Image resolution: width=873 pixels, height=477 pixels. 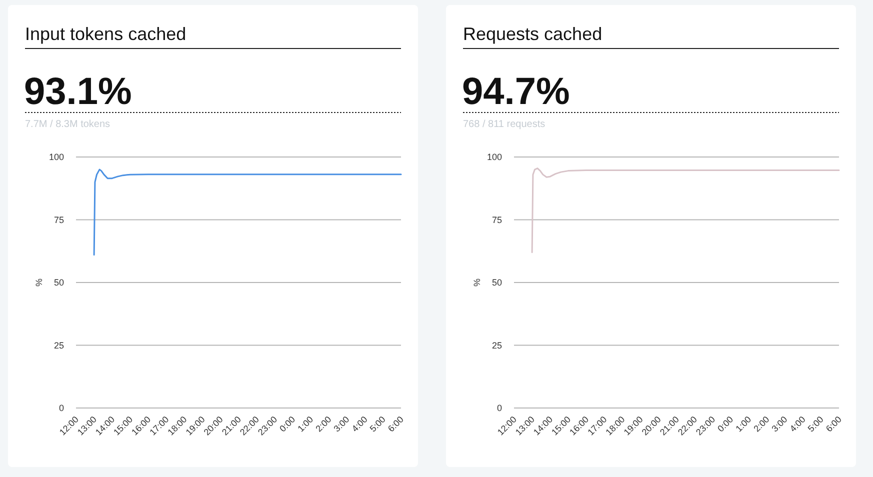 I want to click on text: 768 / 811 requests, so click(x=504, y=124).